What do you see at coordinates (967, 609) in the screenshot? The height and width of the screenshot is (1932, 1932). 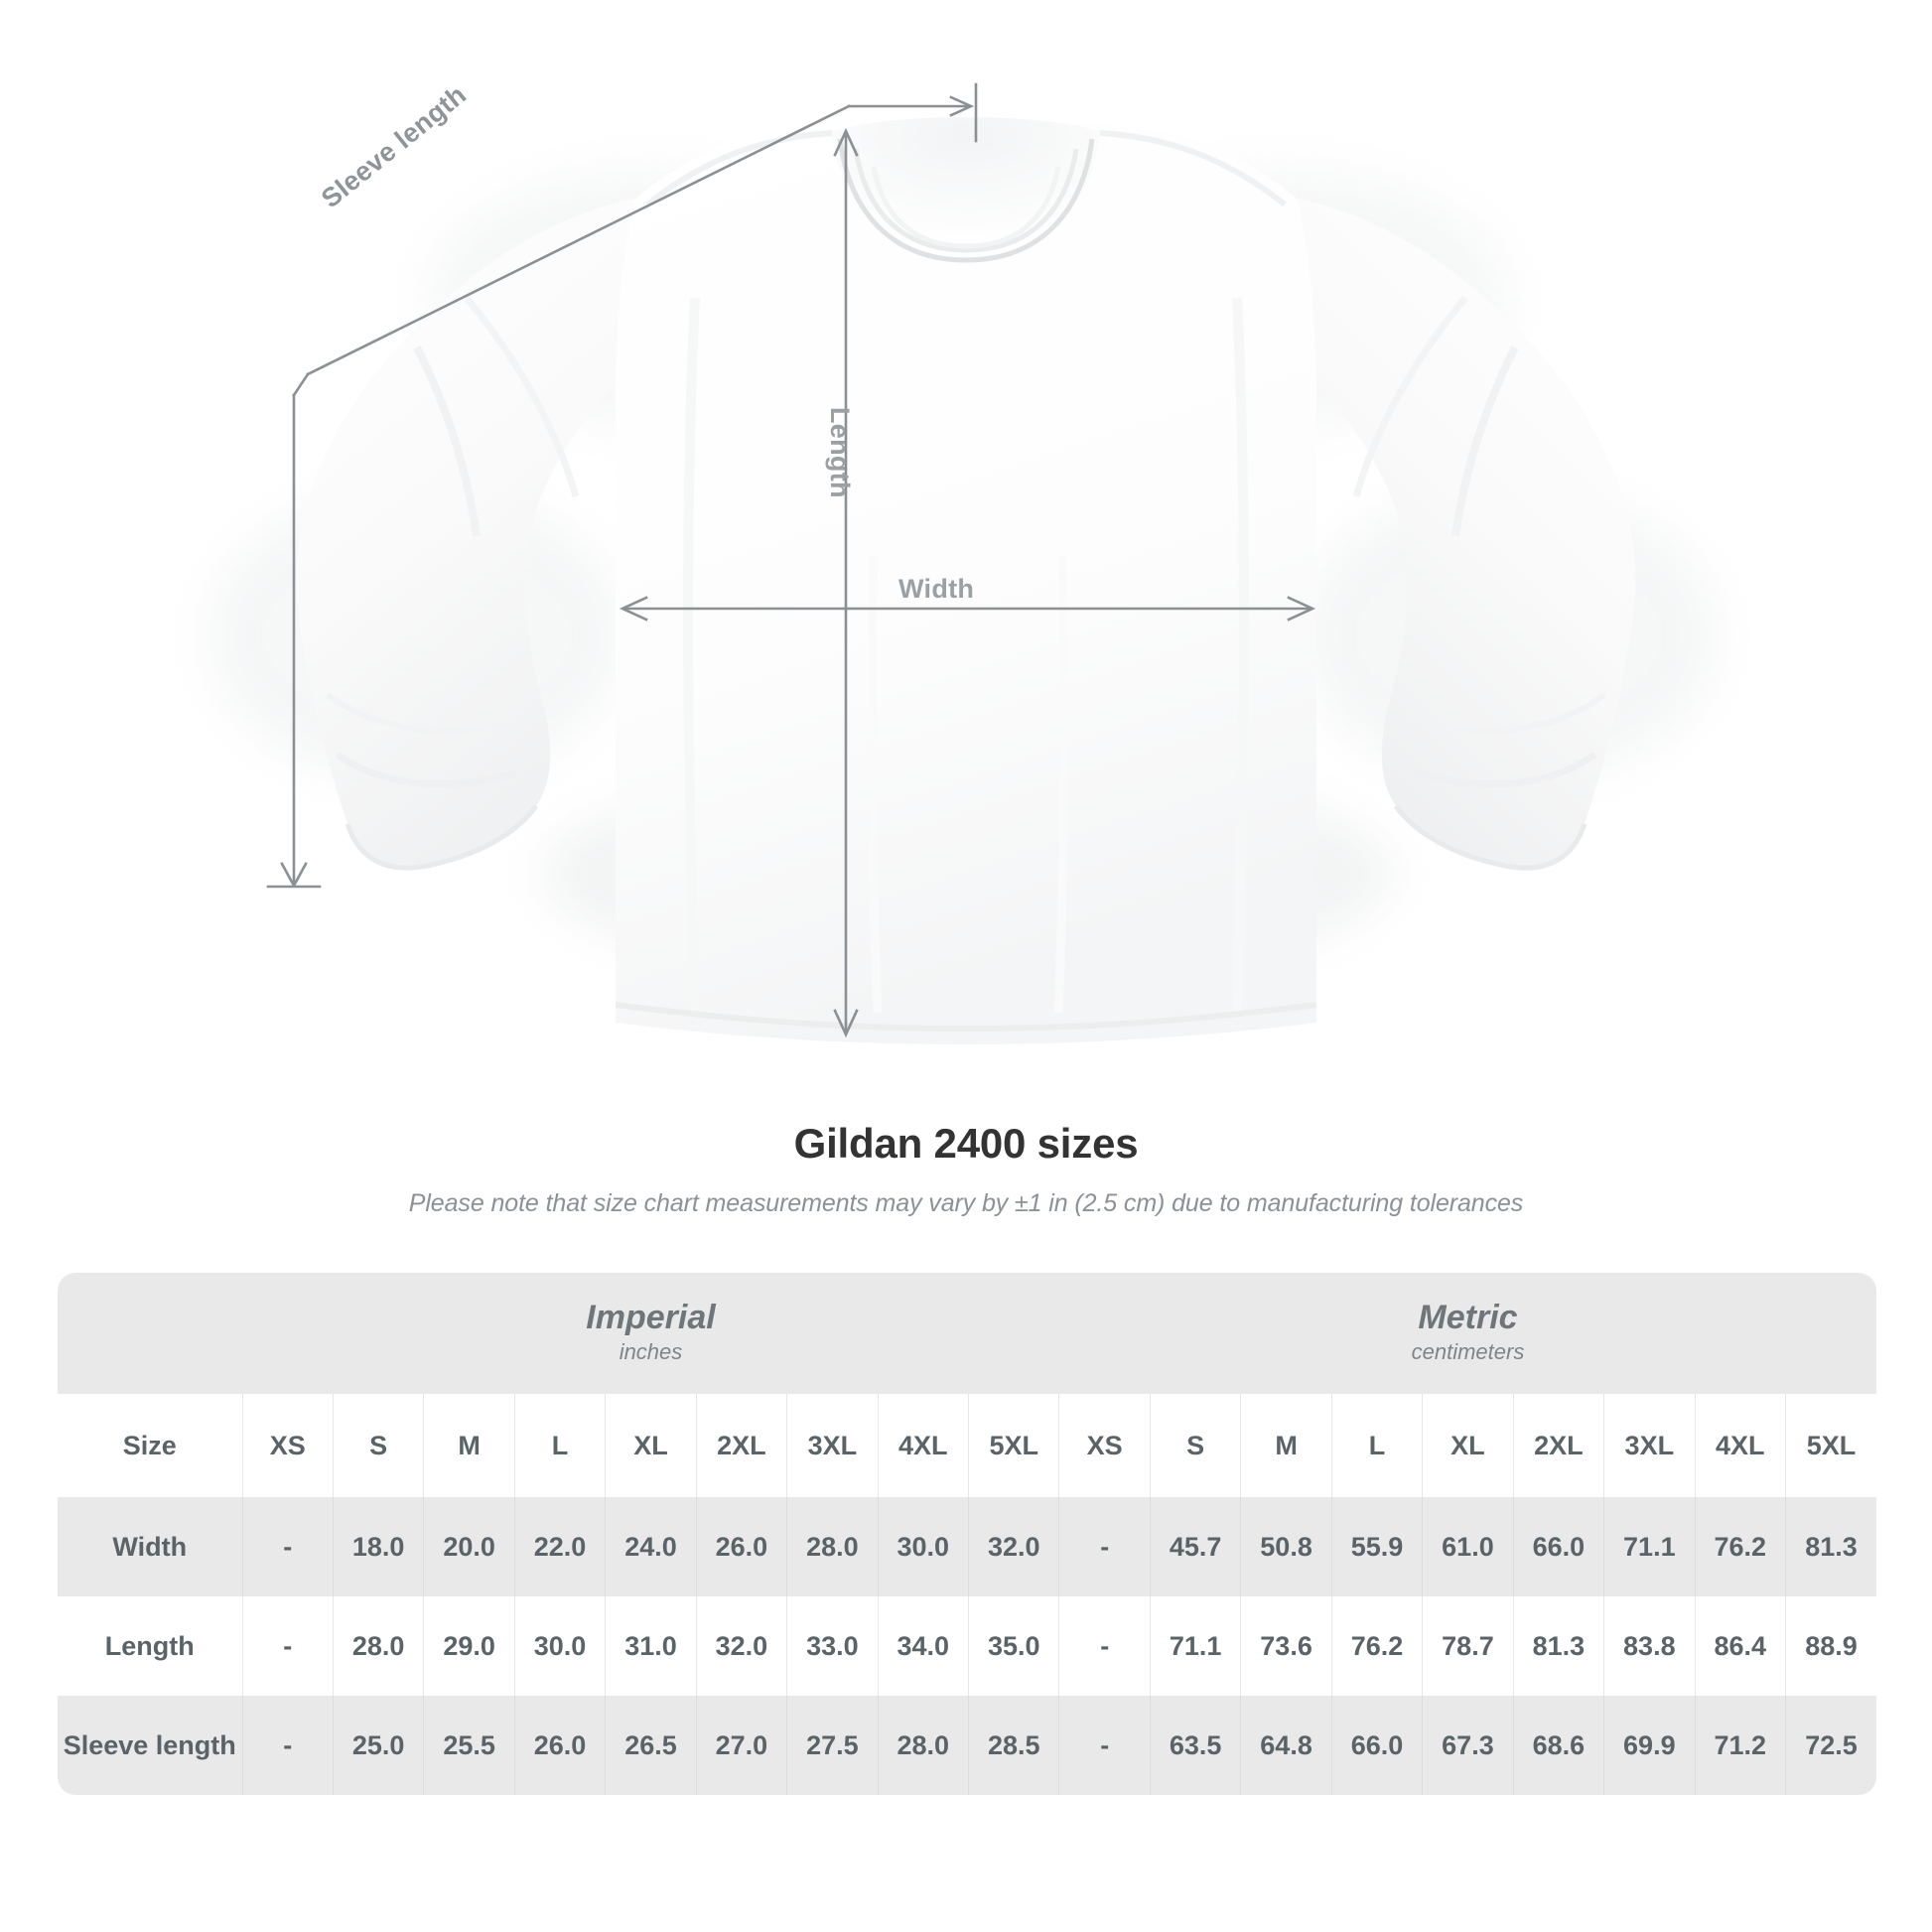 I see `width-measure` at bounding box center [967, 609].